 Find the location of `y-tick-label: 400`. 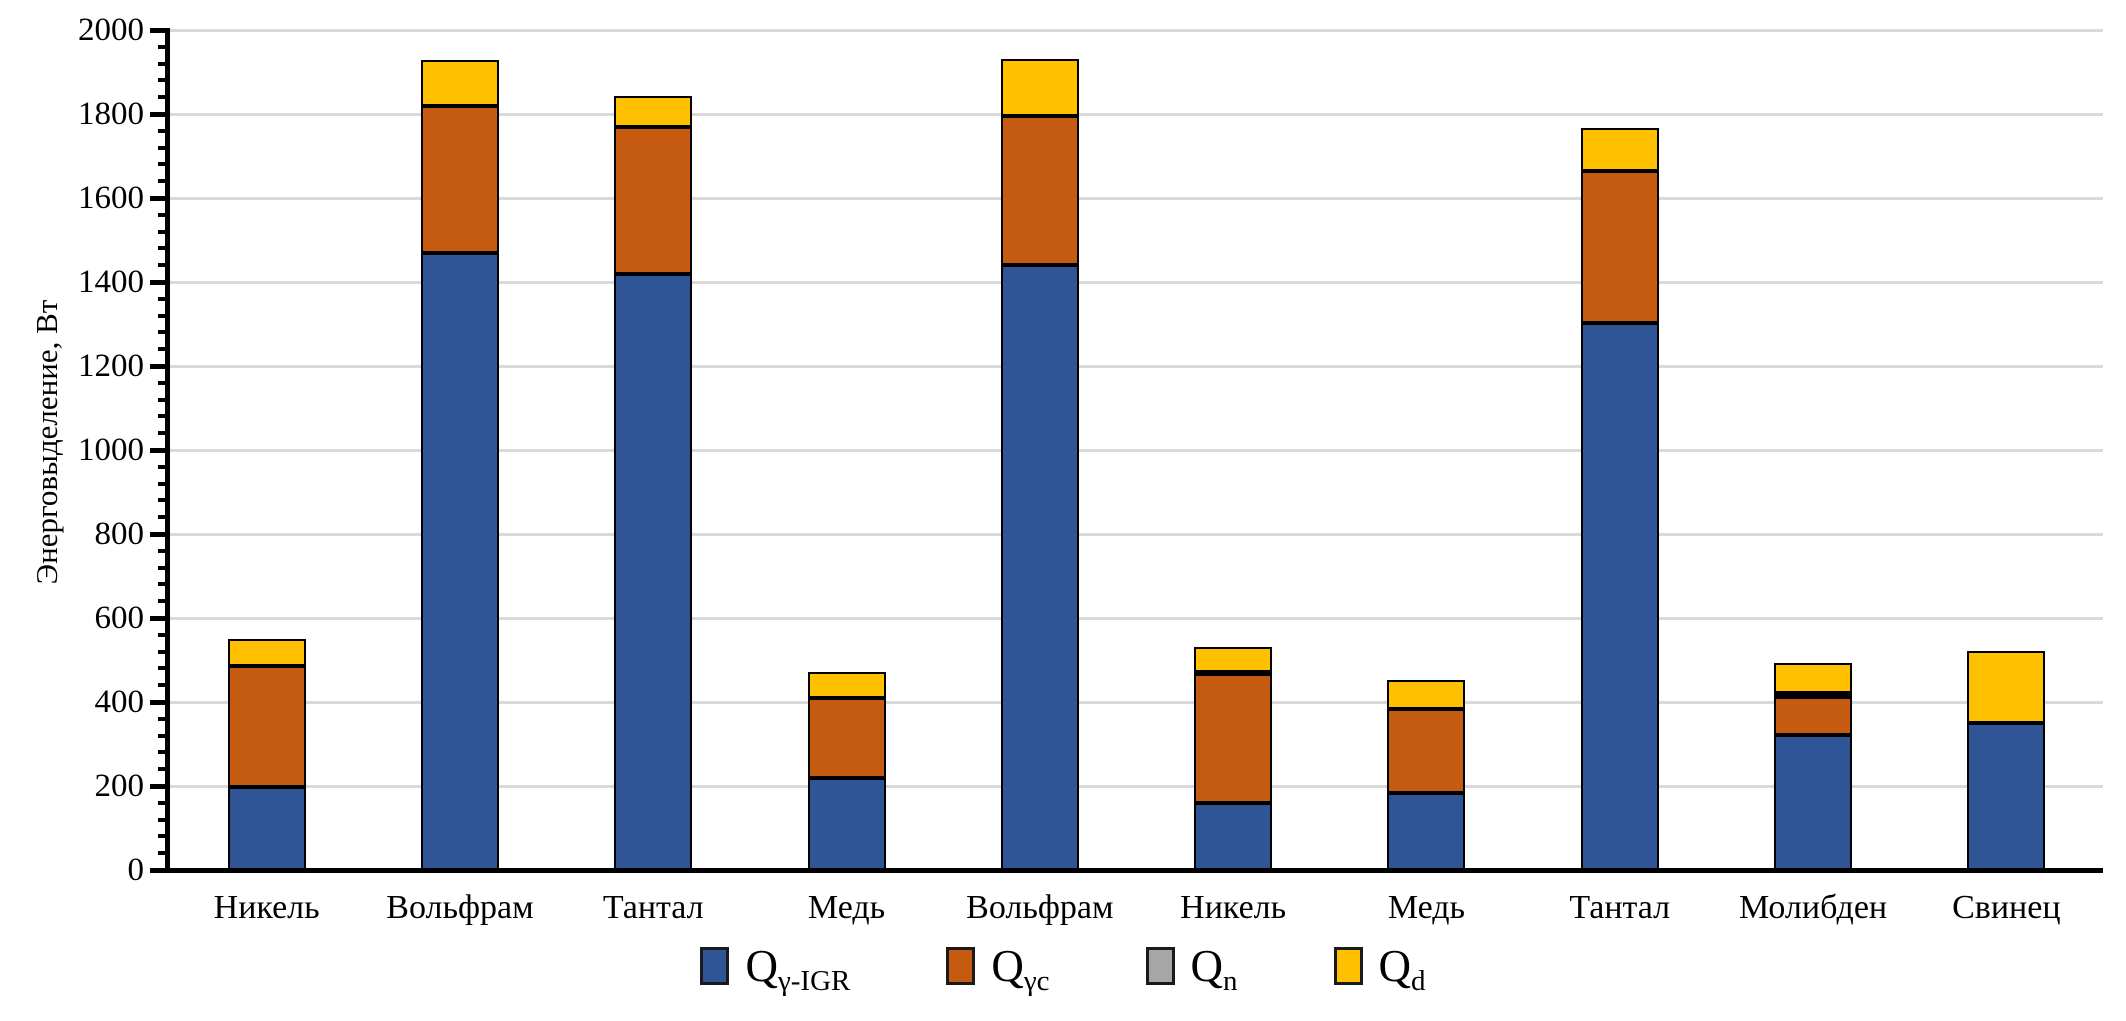

y-tick-label: 400 is located at coordinates (119, 702).